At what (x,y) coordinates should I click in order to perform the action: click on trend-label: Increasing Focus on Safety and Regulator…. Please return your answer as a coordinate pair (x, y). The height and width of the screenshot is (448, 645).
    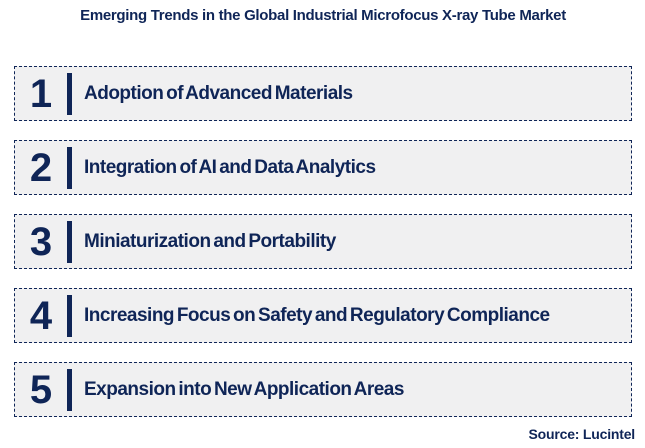
    Looking at the image, I should click on (317, 315).